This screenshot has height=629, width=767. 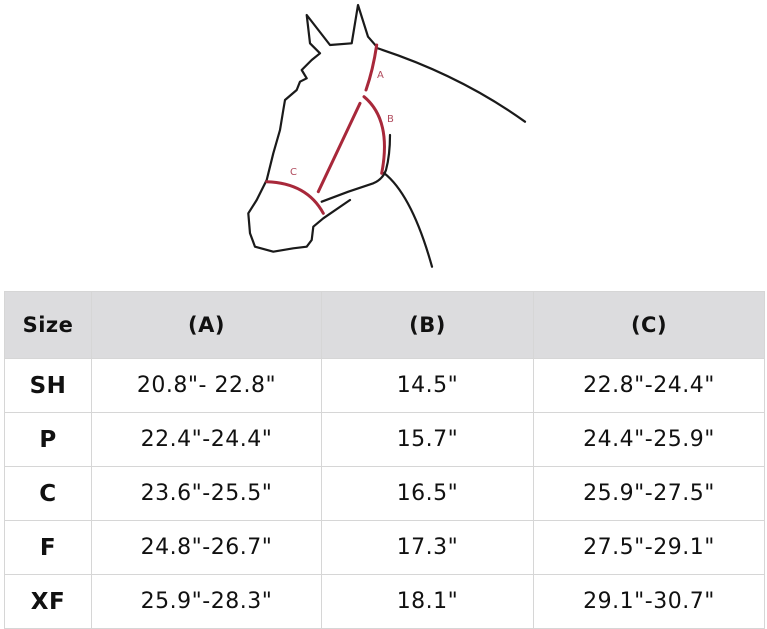 What do you see at coordinates (427, 325) in the screenshot?
I see `header-b: (B)` at bounding box center [427, 325].